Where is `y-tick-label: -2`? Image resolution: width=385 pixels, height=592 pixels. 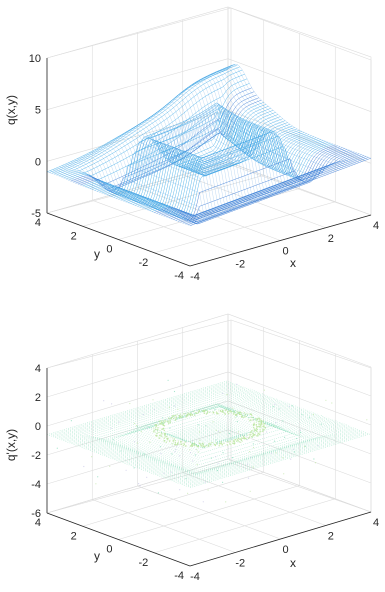 y-tick-label: -2 is located at coordinates (143, 263).